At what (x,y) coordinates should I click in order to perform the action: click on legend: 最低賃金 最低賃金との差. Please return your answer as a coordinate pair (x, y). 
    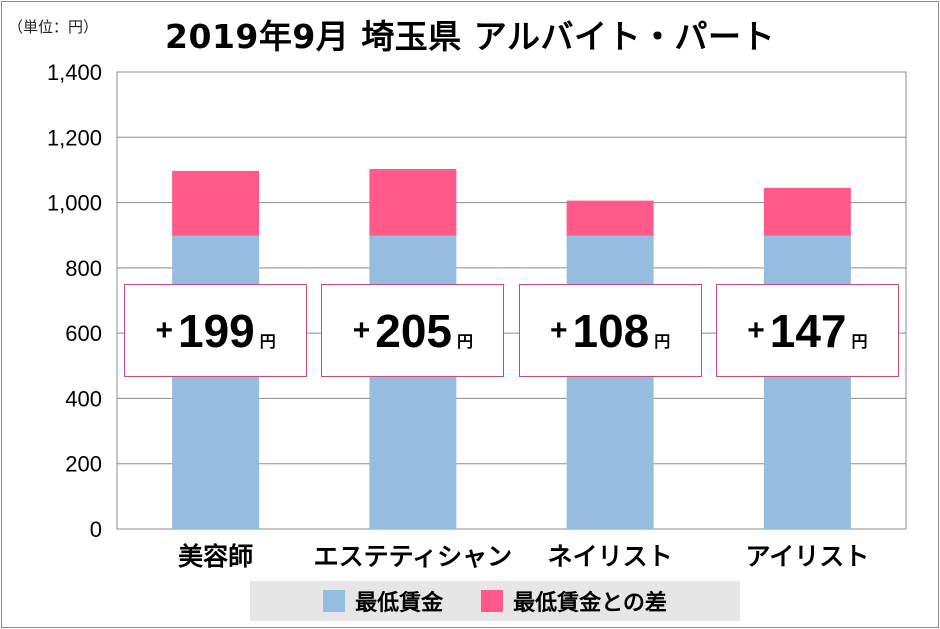
    Looking at the image, I should click on (495, 601).